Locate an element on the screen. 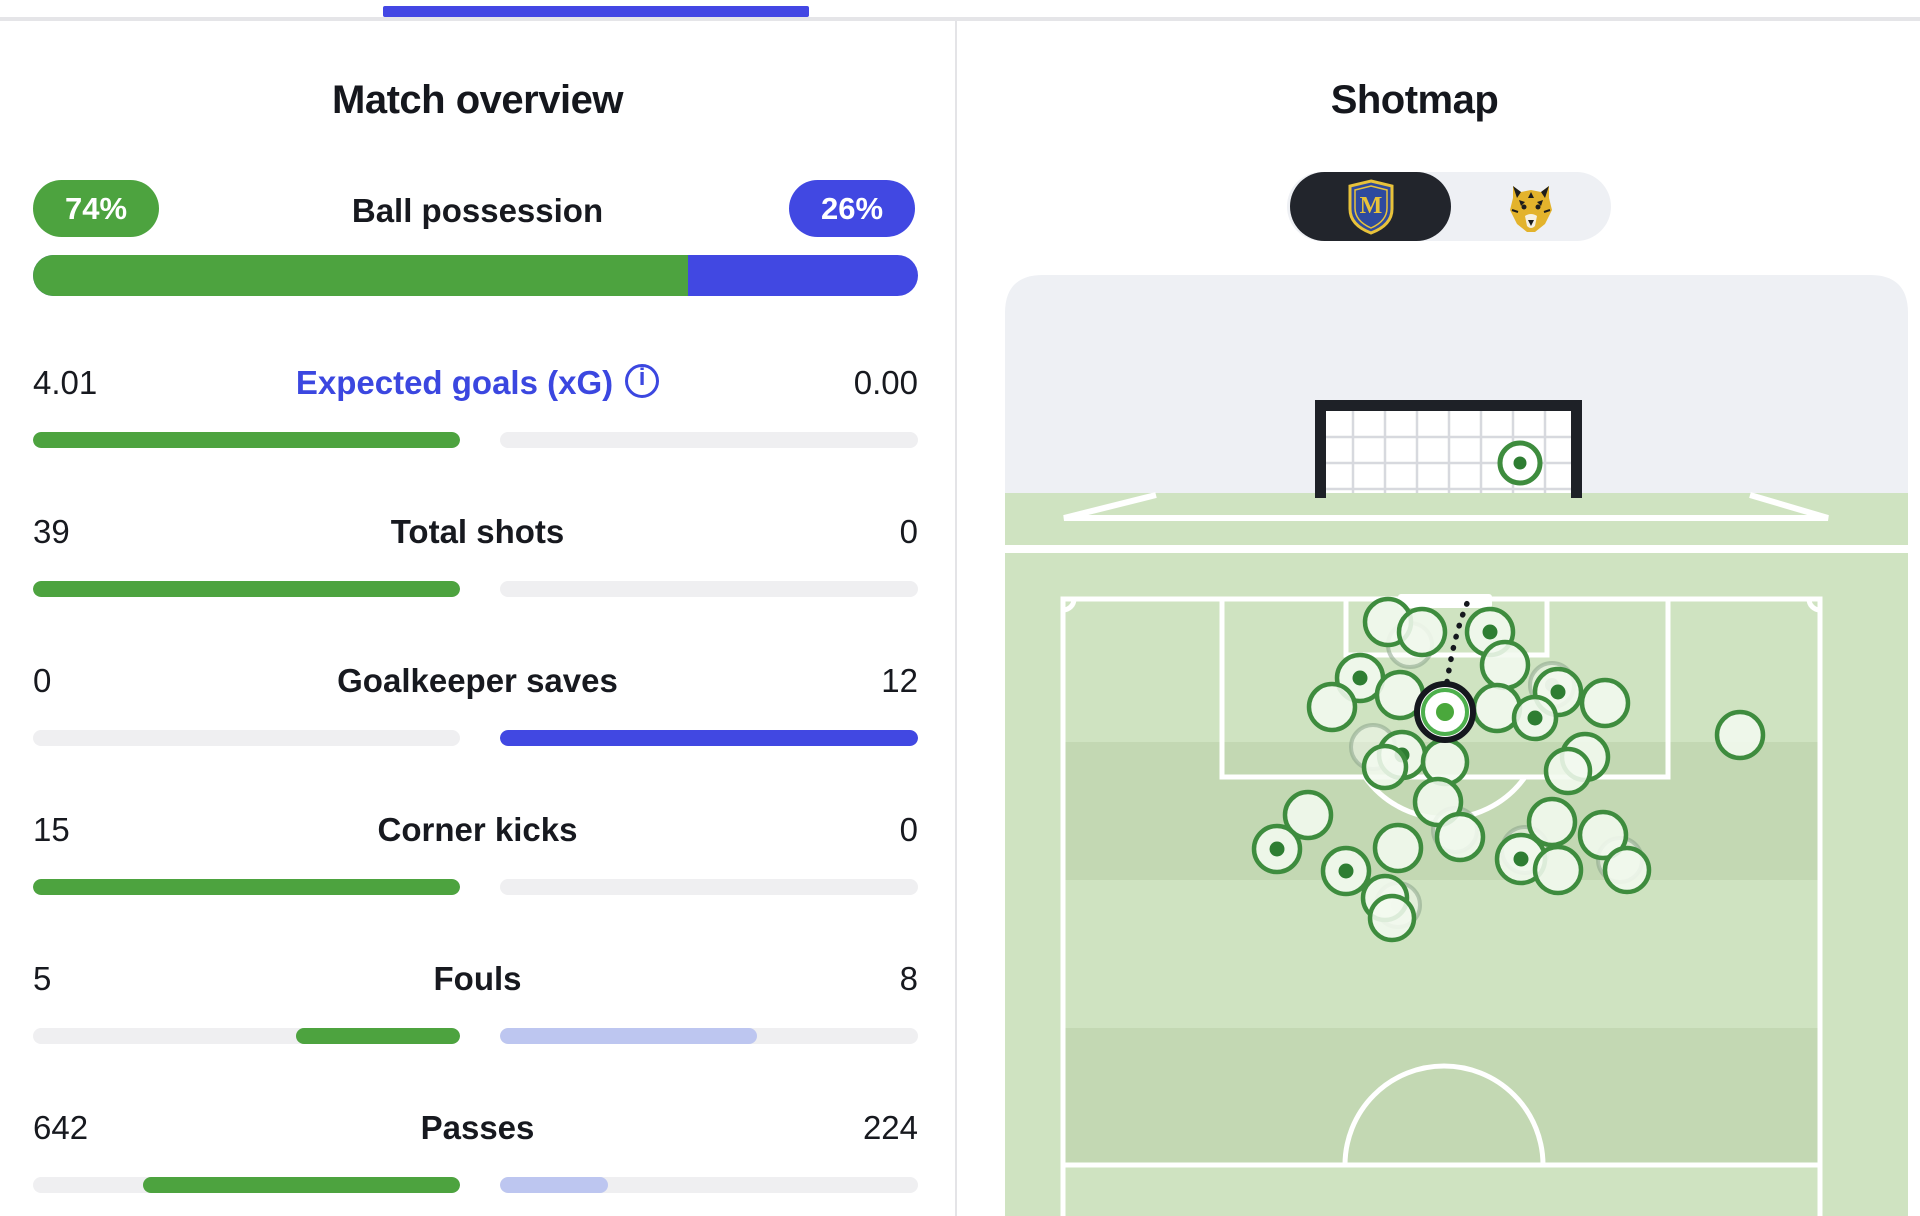  possession-bar is located at coordinates (475, 275).